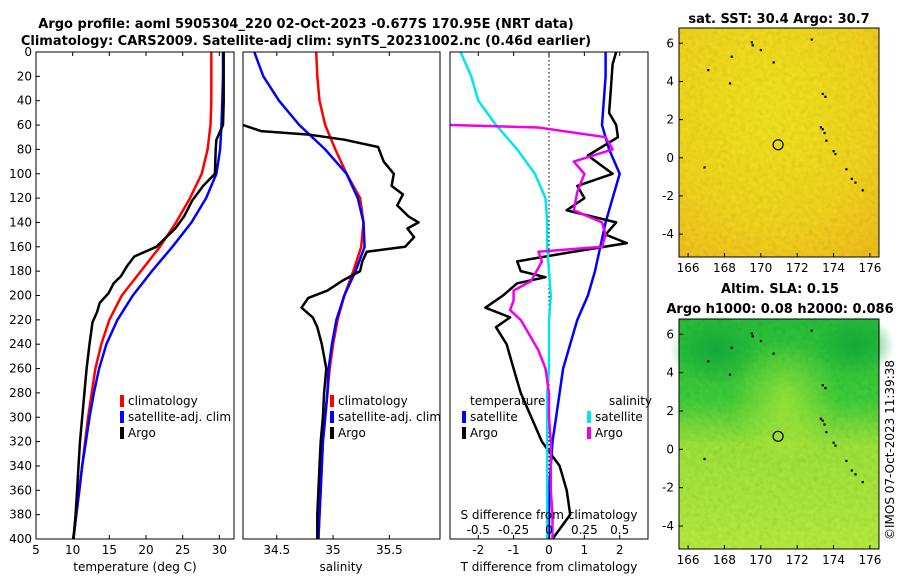  Describe the element at coordinates (779, 309) in the screenshot. I see `sla-map-title-line2: Argo h1000: 0.08 h2000: 0.086` at that location.